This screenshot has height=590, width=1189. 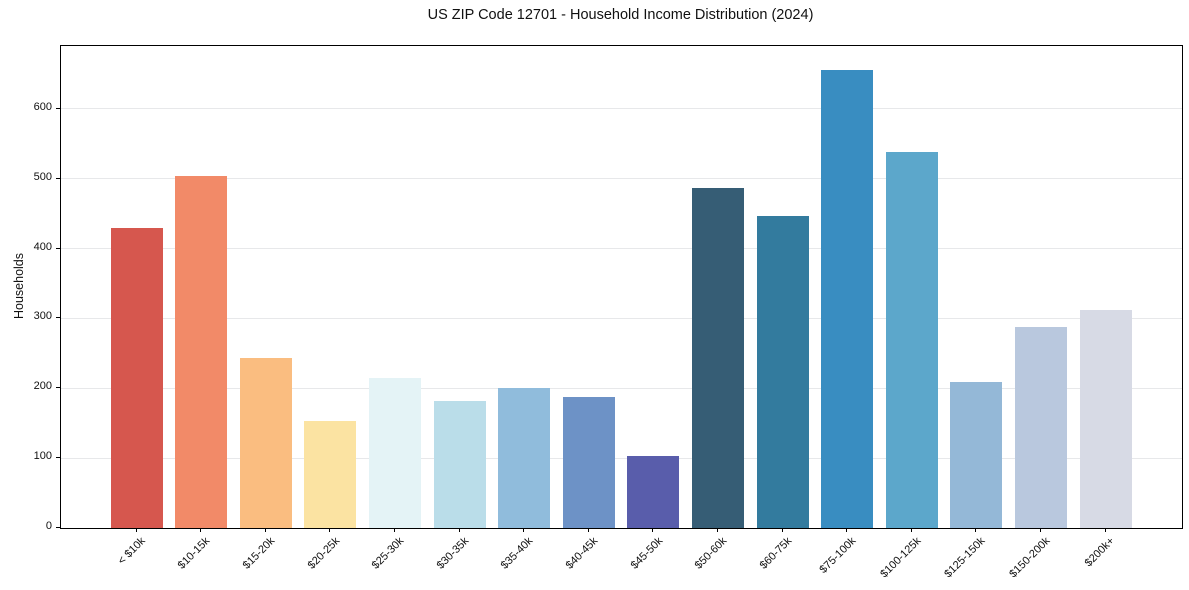 I want to click on x-tick-label-text: $15-20k, so click(x=259, y=553).